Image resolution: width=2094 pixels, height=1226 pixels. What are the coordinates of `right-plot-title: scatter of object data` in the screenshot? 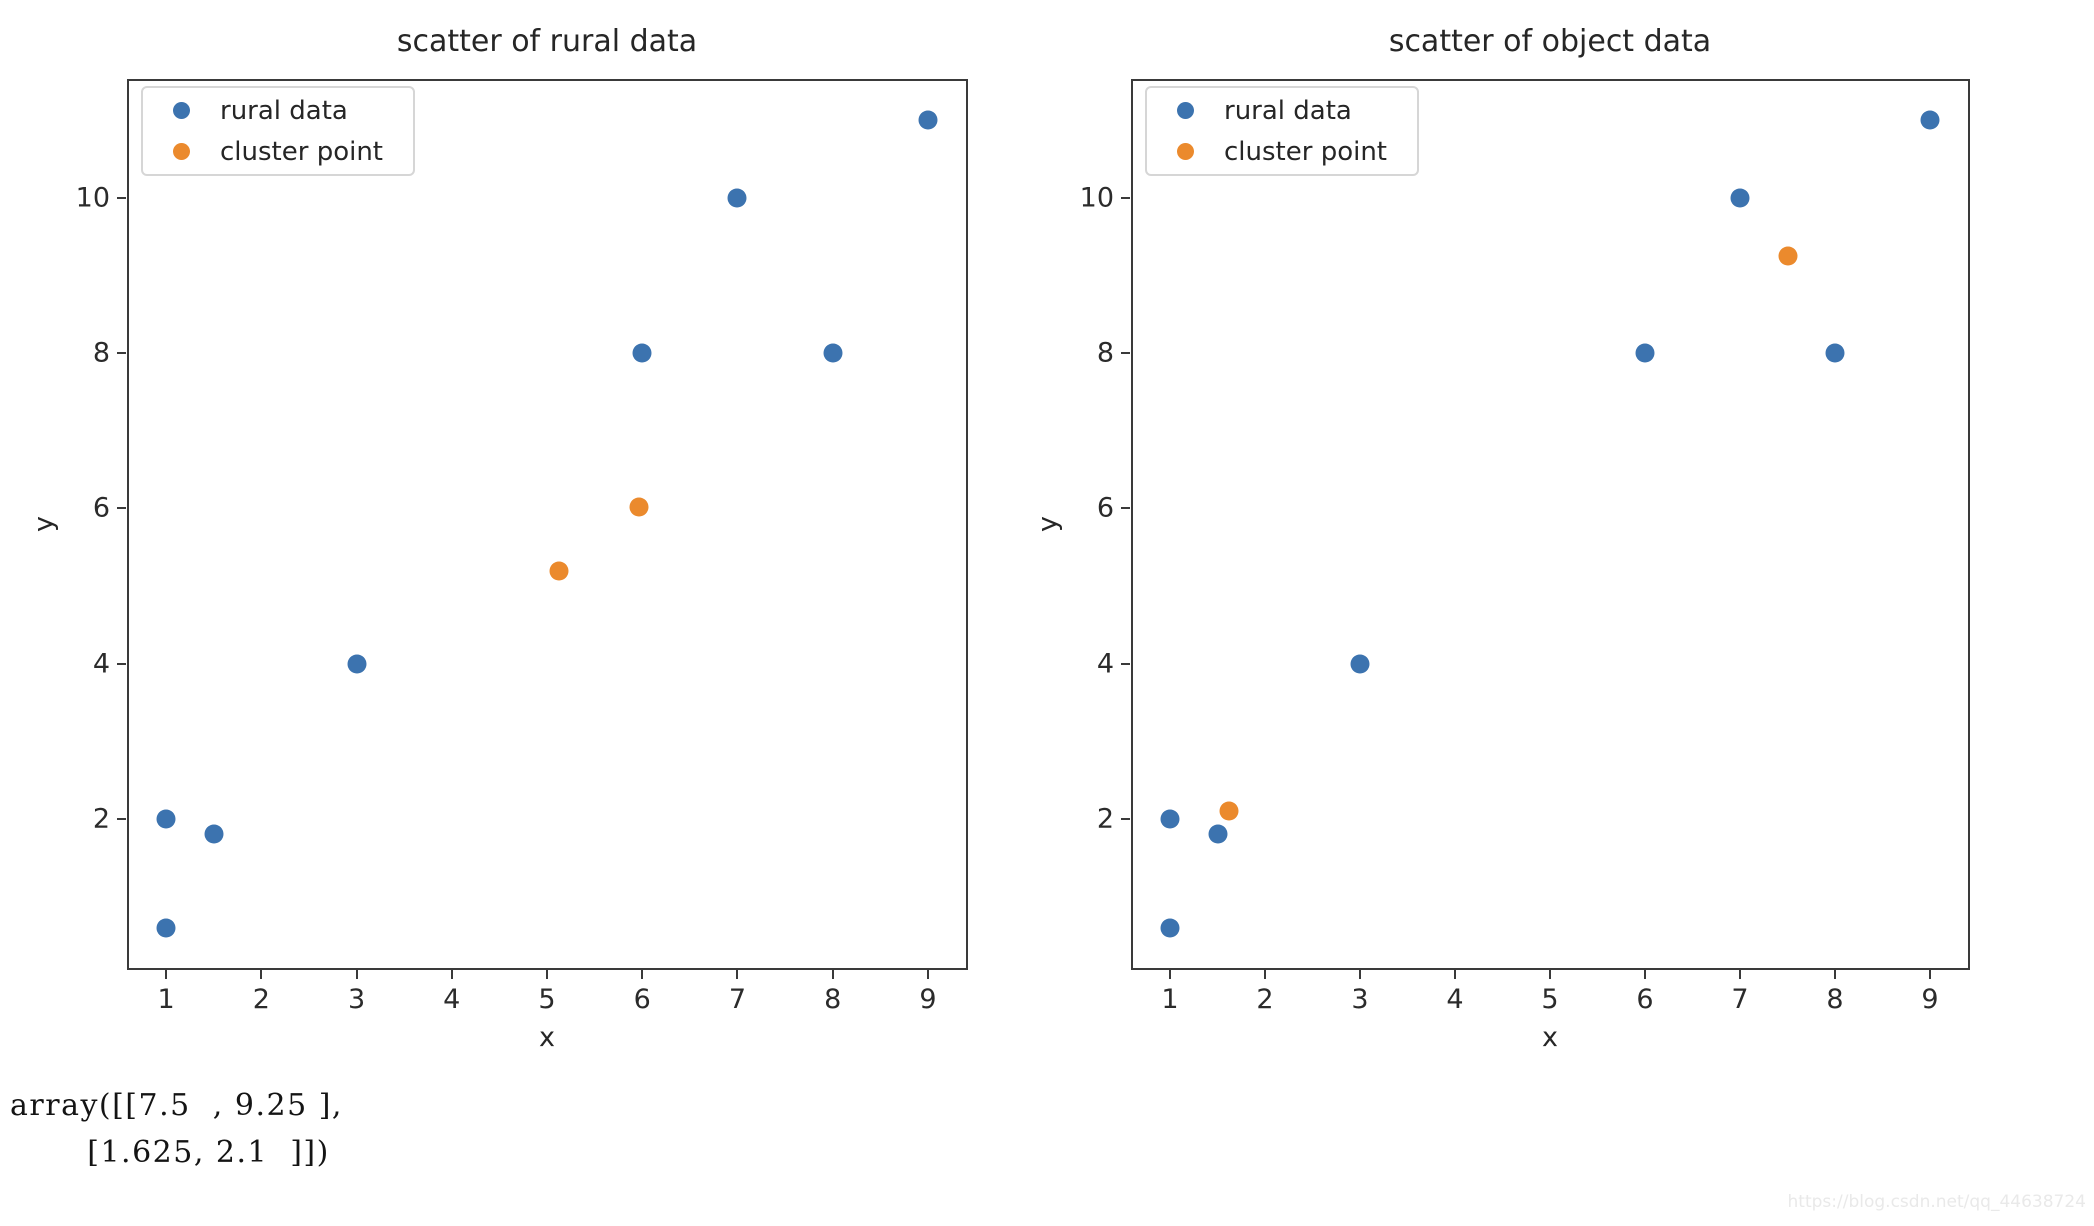 It's located at (1550, 41).